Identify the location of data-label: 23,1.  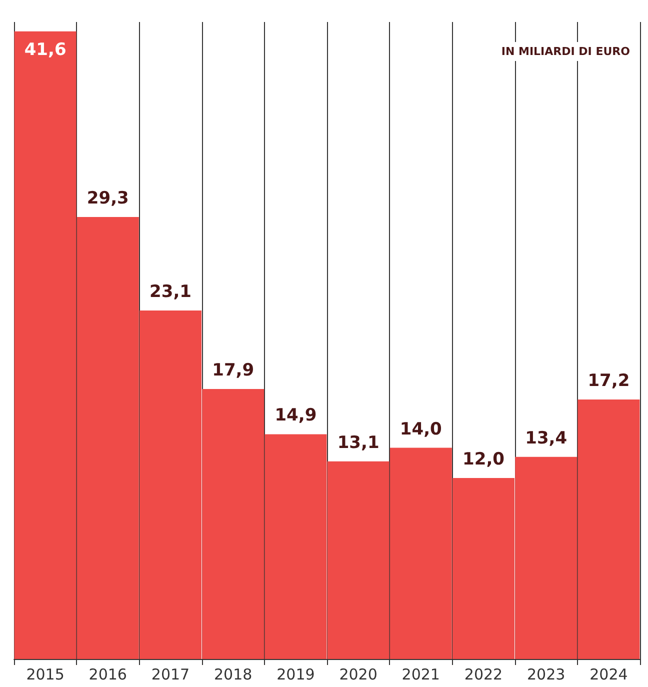
(171, 292).